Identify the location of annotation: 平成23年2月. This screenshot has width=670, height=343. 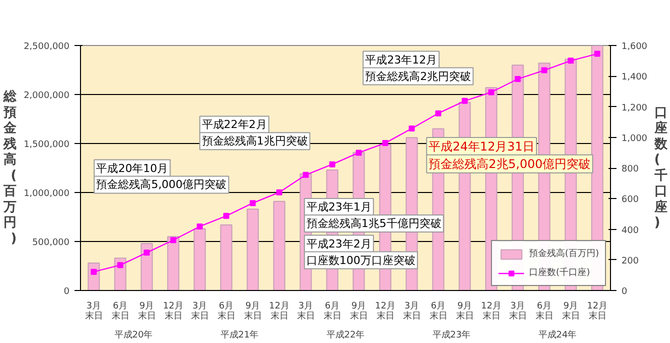
(339, 243).